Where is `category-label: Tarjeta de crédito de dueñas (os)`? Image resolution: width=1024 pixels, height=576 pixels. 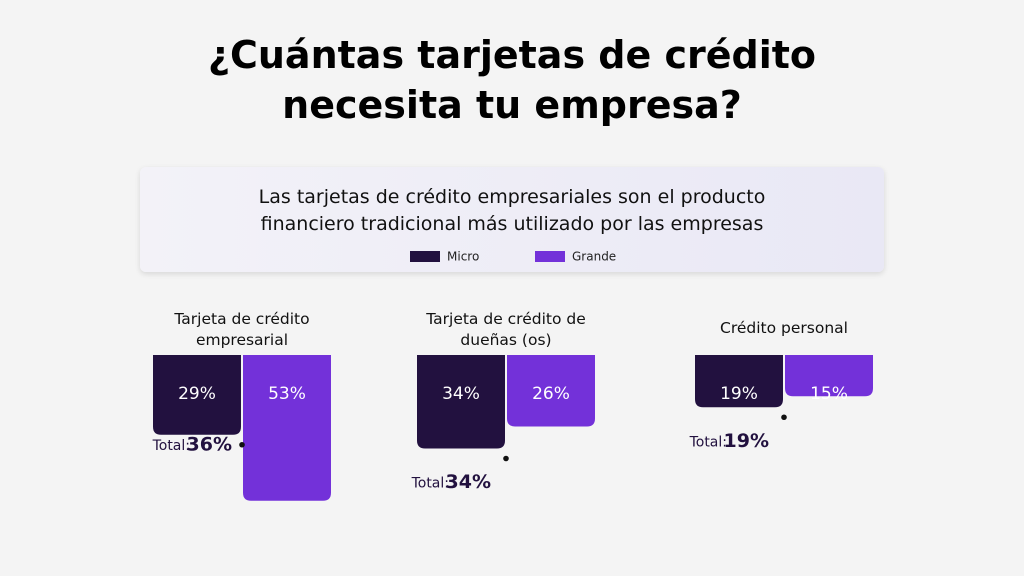
category-label: Tarjeta de crédito de dueñas (os) is located at coordinates (506, 329).